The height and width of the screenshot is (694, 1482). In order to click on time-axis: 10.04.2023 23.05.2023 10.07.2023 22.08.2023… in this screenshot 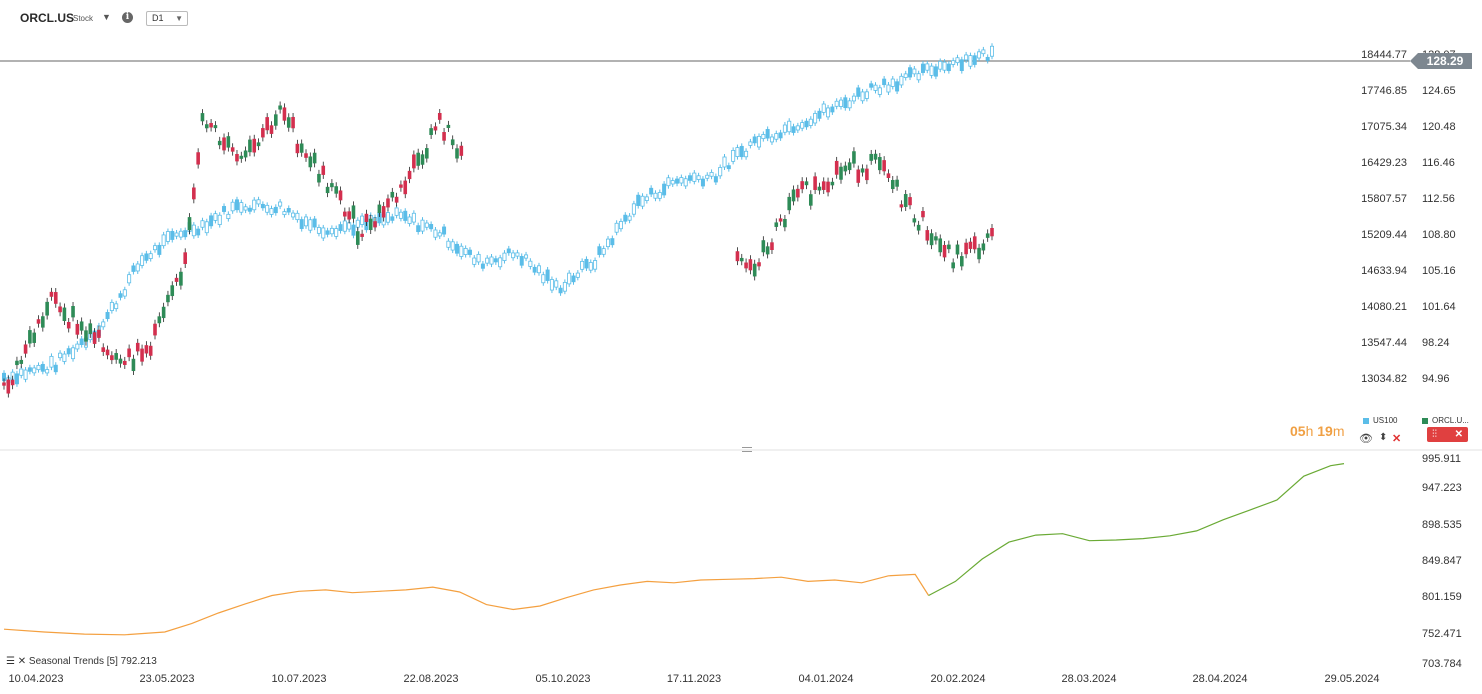, I will do `click(693, 679)`.